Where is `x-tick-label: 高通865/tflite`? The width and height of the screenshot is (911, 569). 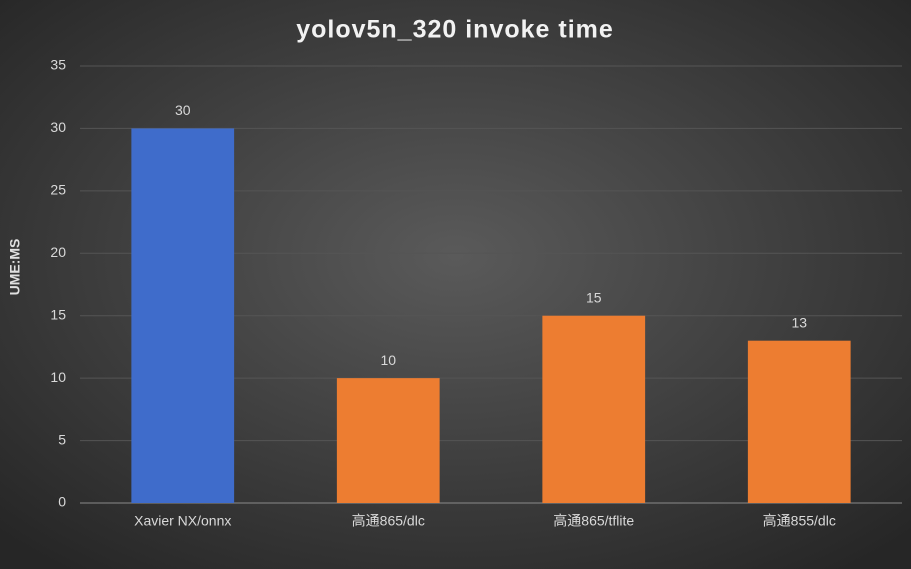
x-tick-label: 高通865/tflite is located at coordinates (593, 521).